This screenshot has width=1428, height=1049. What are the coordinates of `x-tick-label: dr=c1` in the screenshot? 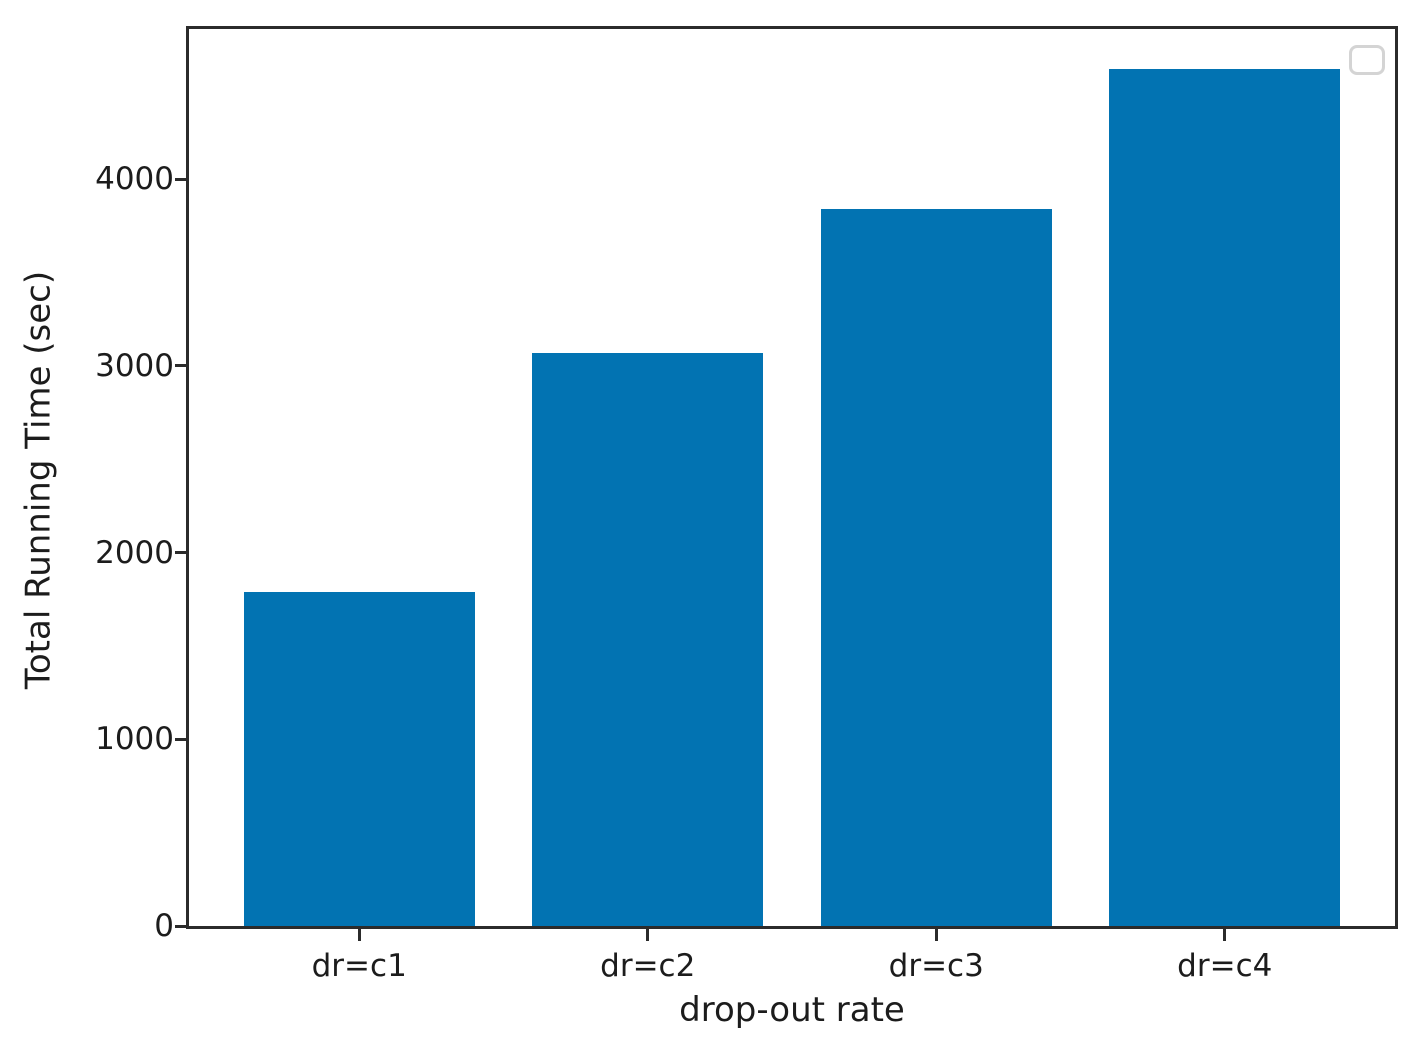 It's located at (359, 966).